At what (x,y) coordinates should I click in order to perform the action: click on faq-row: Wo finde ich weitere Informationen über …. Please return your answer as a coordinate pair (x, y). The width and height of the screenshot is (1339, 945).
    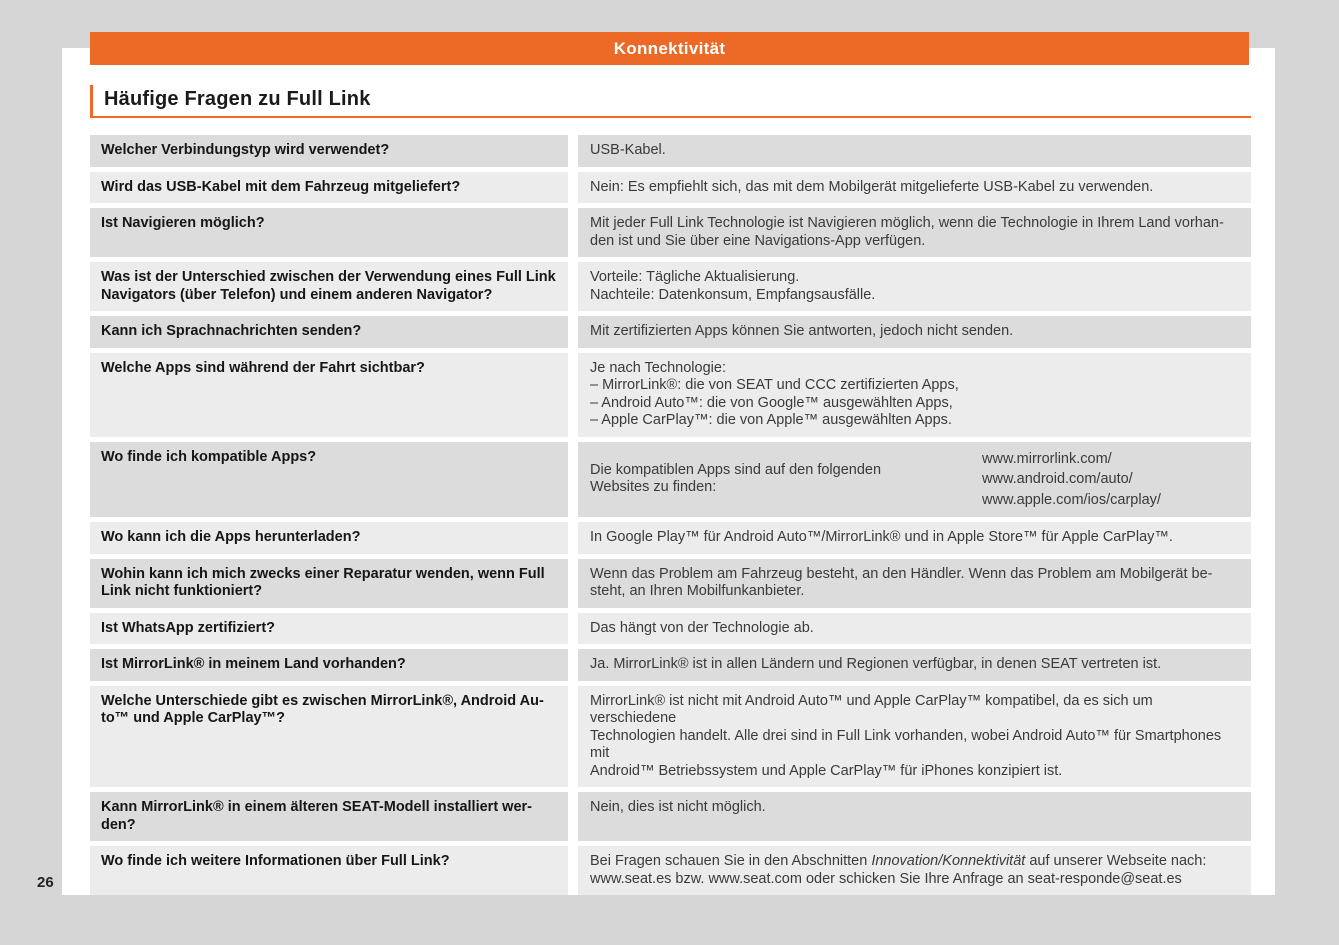
    Looking at the image, I should click on (670, 870).